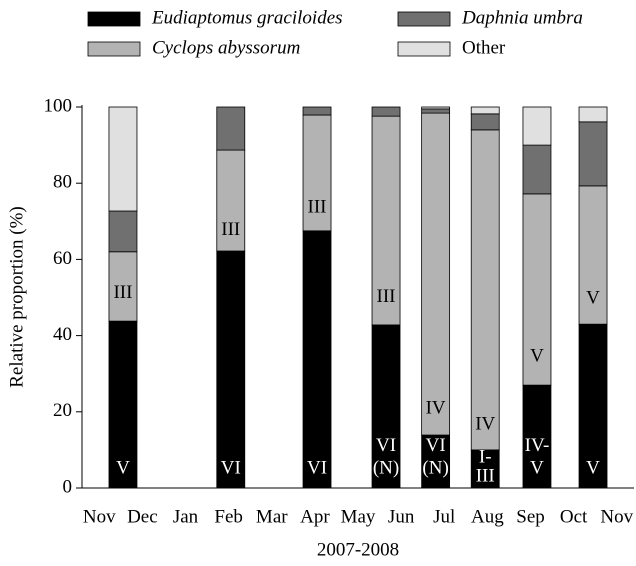 This screenshot has height=566, width=636. What do you see at coordinates (62, 258) in the screenshot?
I see `y-tick-label: 60` at bounding box center [62, 258].